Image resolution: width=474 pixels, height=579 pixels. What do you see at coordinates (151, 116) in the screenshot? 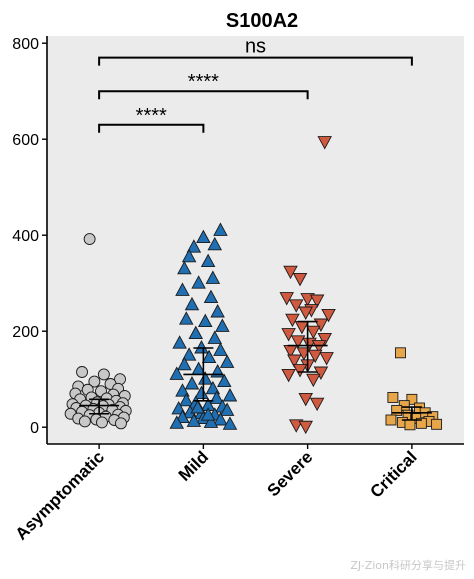
I see `comparison-label-0: ****` at bounding box center [151, 116].